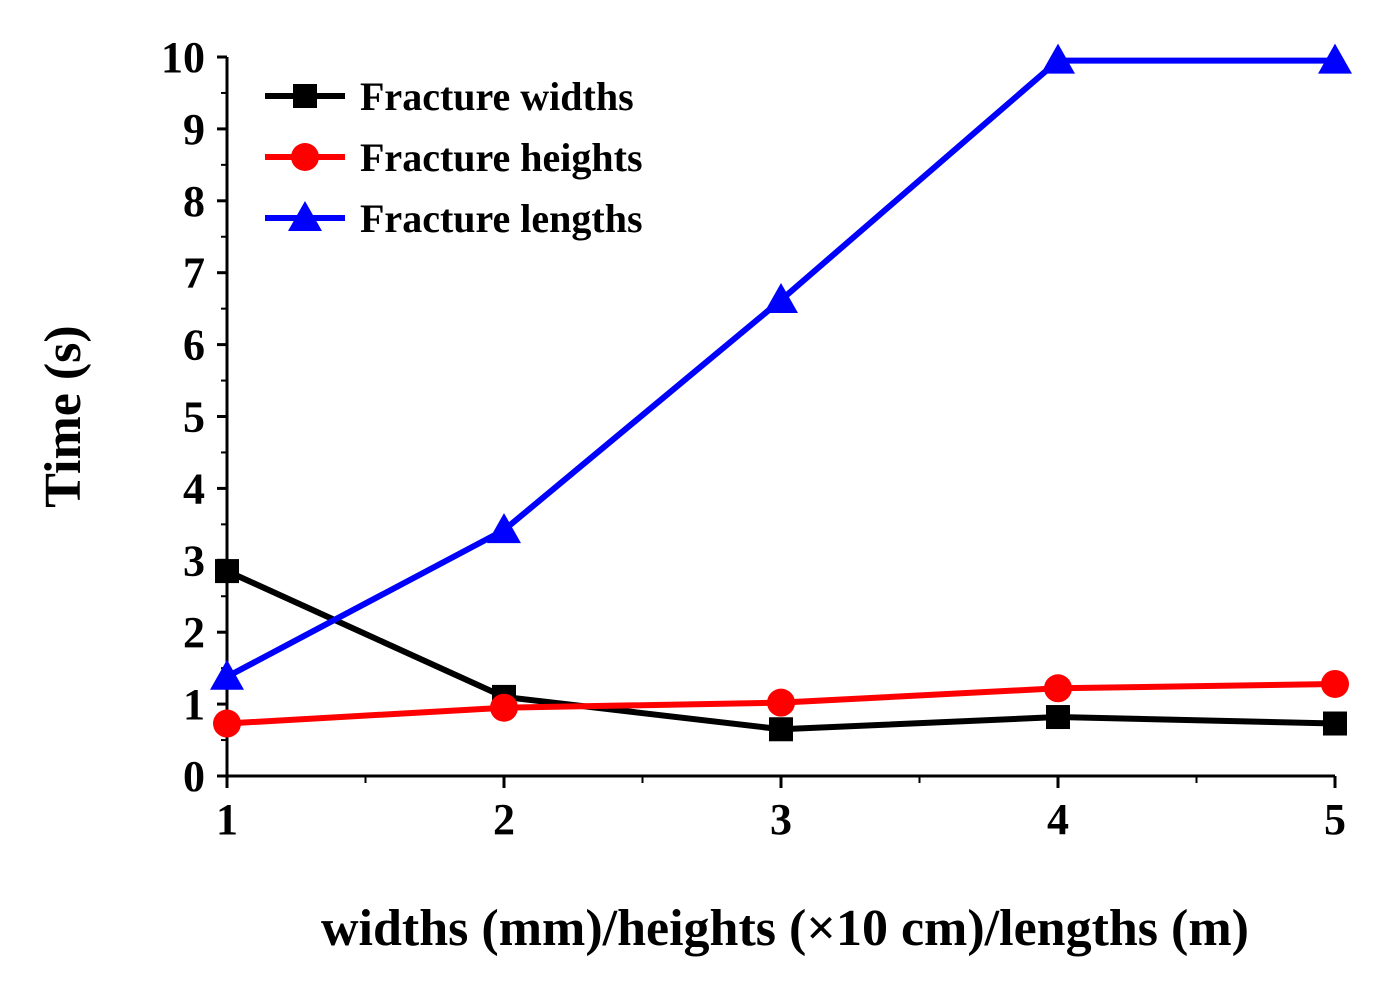 This screenshot has width=1393, height=1000. What do you see at coordinates (194, 345) in the screenshot?
I see `y-tick-label: 6` at bounding box center [194, 345].